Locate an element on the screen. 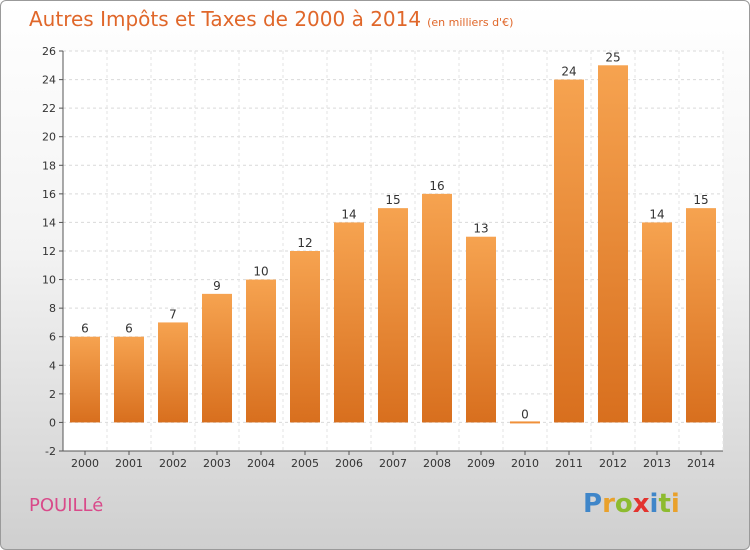 This screenshot has width=750, height=550. y-tick-label: 24 is located at coordinates (49, 80).